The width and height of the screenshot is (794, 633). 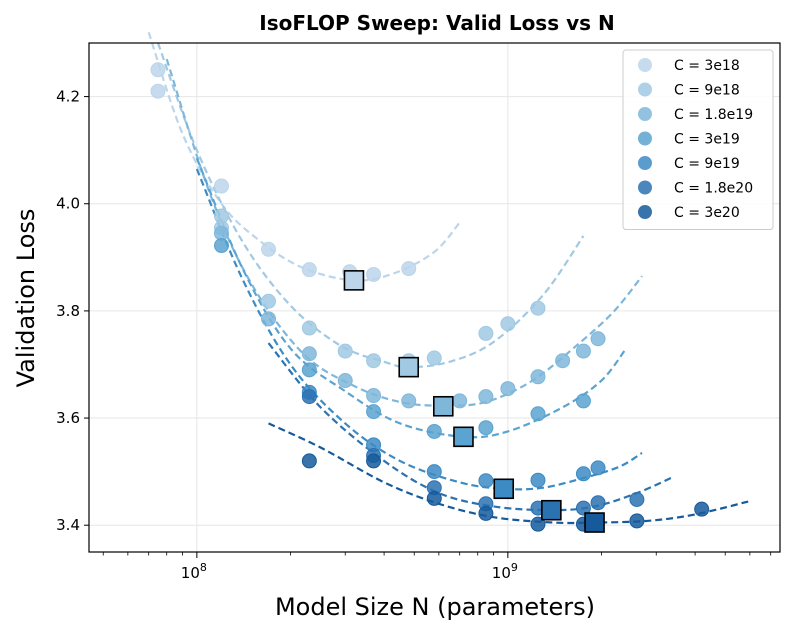 I want to click on y-axis-label: Validation Loss, so click(x=26, y=298).